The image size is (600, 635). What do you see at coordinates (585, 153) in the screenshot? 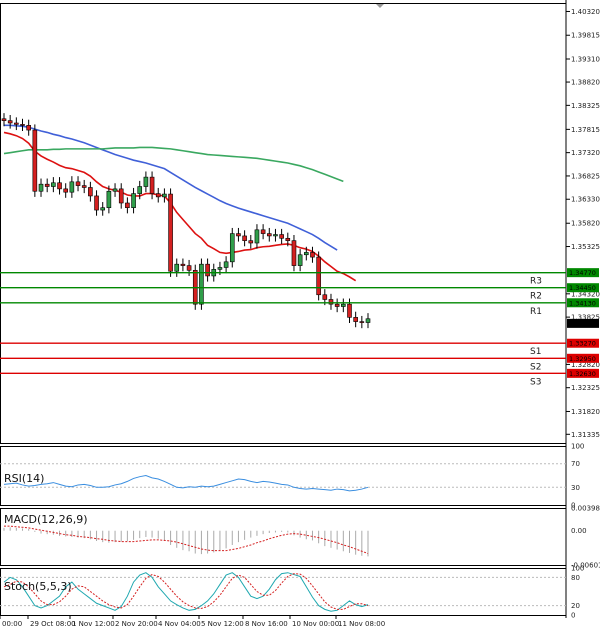
I see `price-tick-label: 1.37320` at bounding box center [585, 153].